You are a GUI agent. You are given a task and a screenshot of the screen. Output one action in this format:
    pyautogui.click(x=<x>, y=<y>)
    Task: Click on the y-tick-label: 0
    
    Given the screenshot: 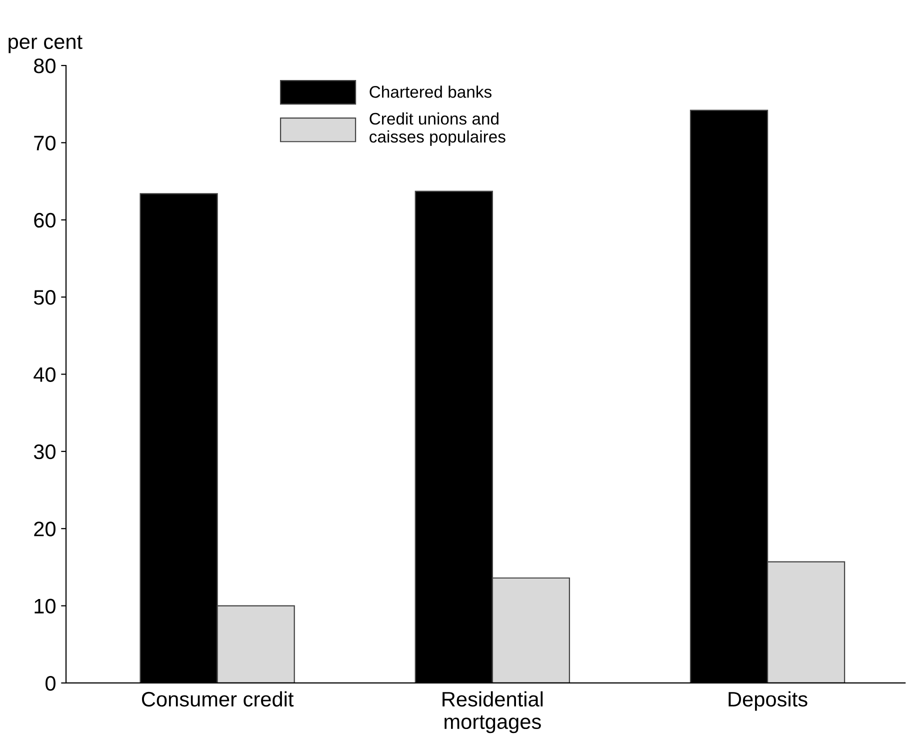 What is the action you would take?
    pyautogui.click(x=51, y=683)
    